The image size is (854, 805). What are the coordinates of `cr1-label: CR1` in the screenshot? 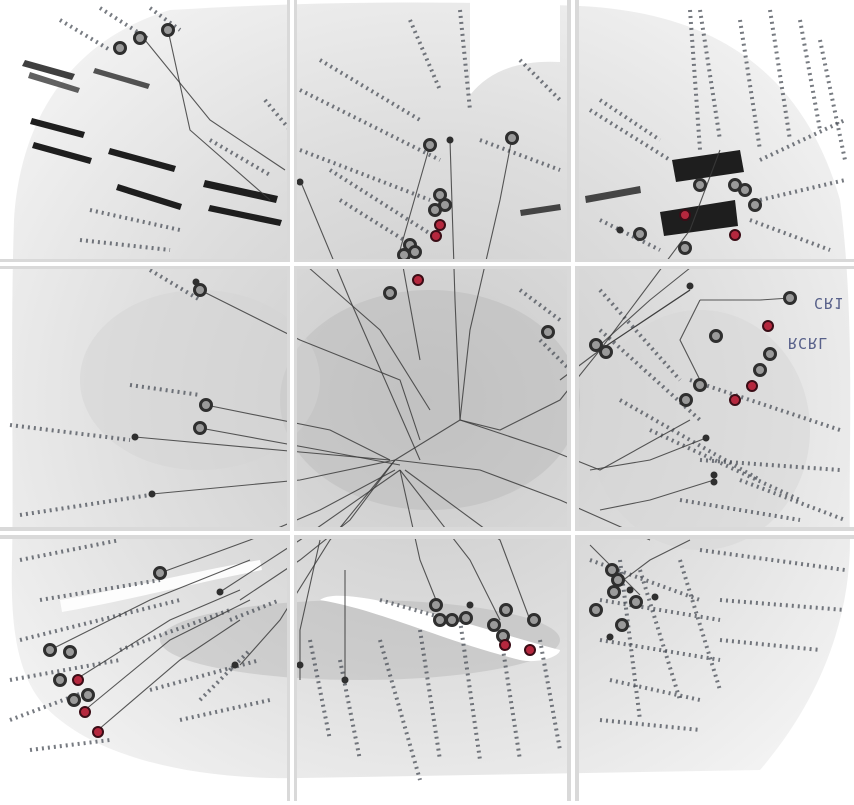 It's located at (829, 303).